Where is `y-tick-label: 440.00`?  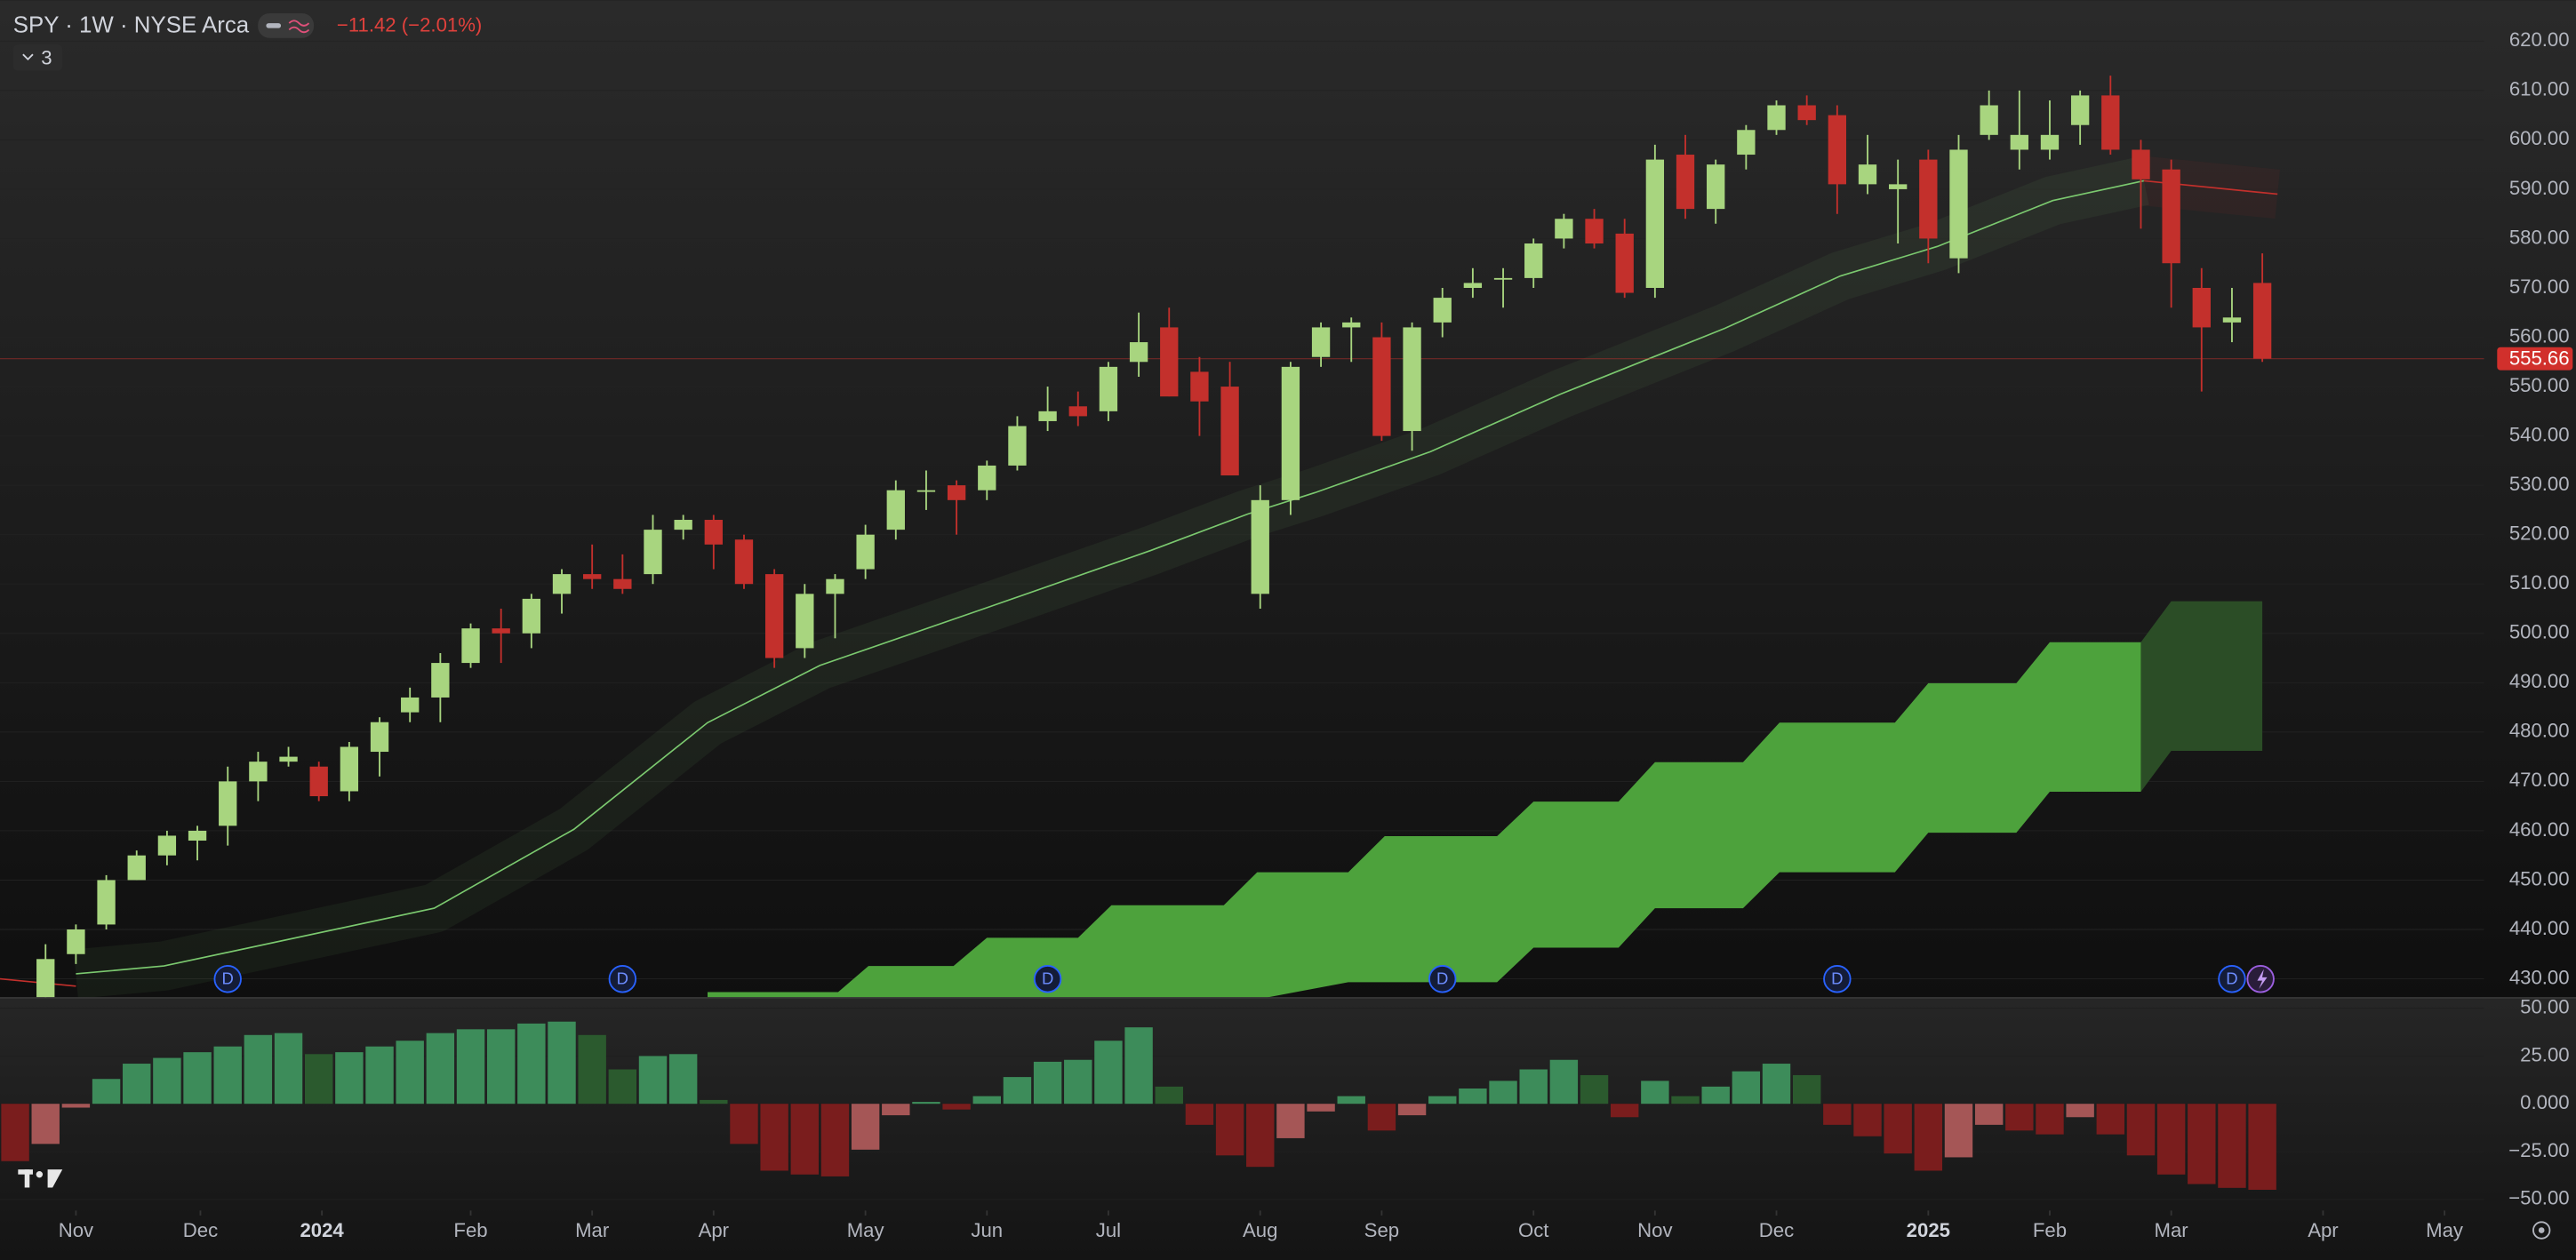 y-tick-label: 440.00 is located at coordinates (2539, 928).